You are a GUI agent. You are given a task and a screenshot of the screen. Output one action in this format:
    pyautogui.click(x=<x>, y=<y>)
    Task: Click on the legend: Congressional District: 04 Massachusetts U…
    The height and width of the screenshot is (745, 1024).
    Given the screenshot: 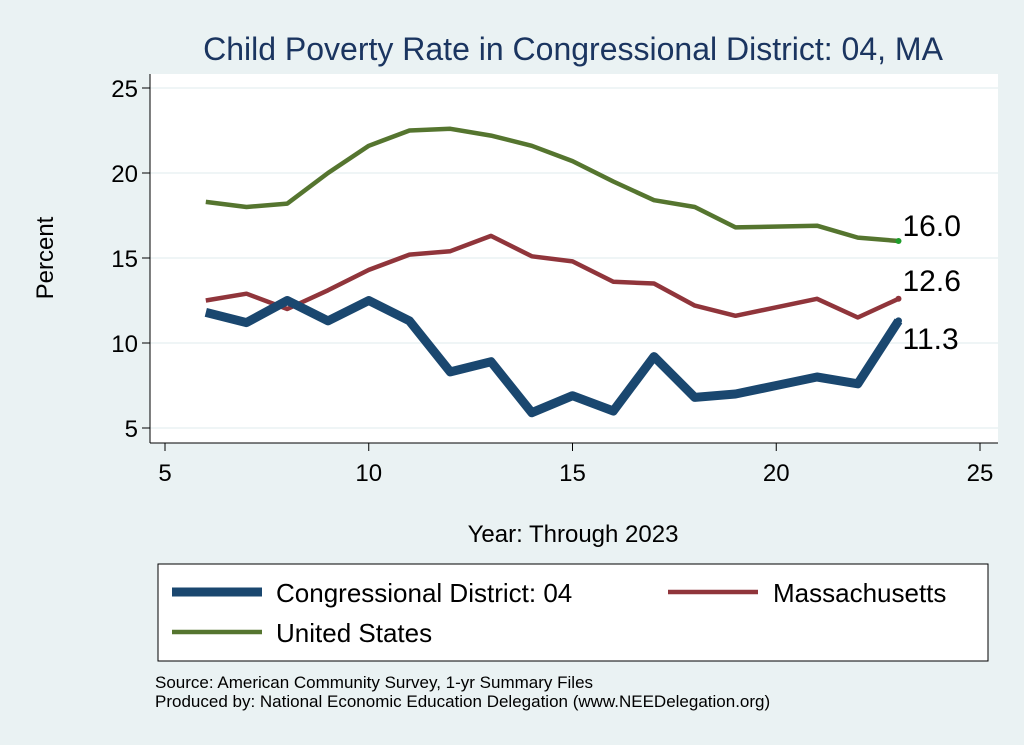 What is the action you would take?
    pyautogui.click(x=559, y=613)
    